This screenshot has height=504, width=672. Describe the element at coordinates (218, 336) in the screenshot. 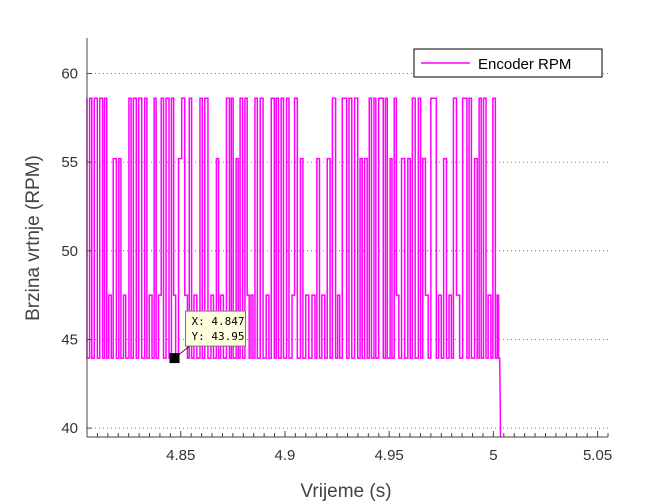

I see `datatip-y-text: Y: 43.95` at that location.